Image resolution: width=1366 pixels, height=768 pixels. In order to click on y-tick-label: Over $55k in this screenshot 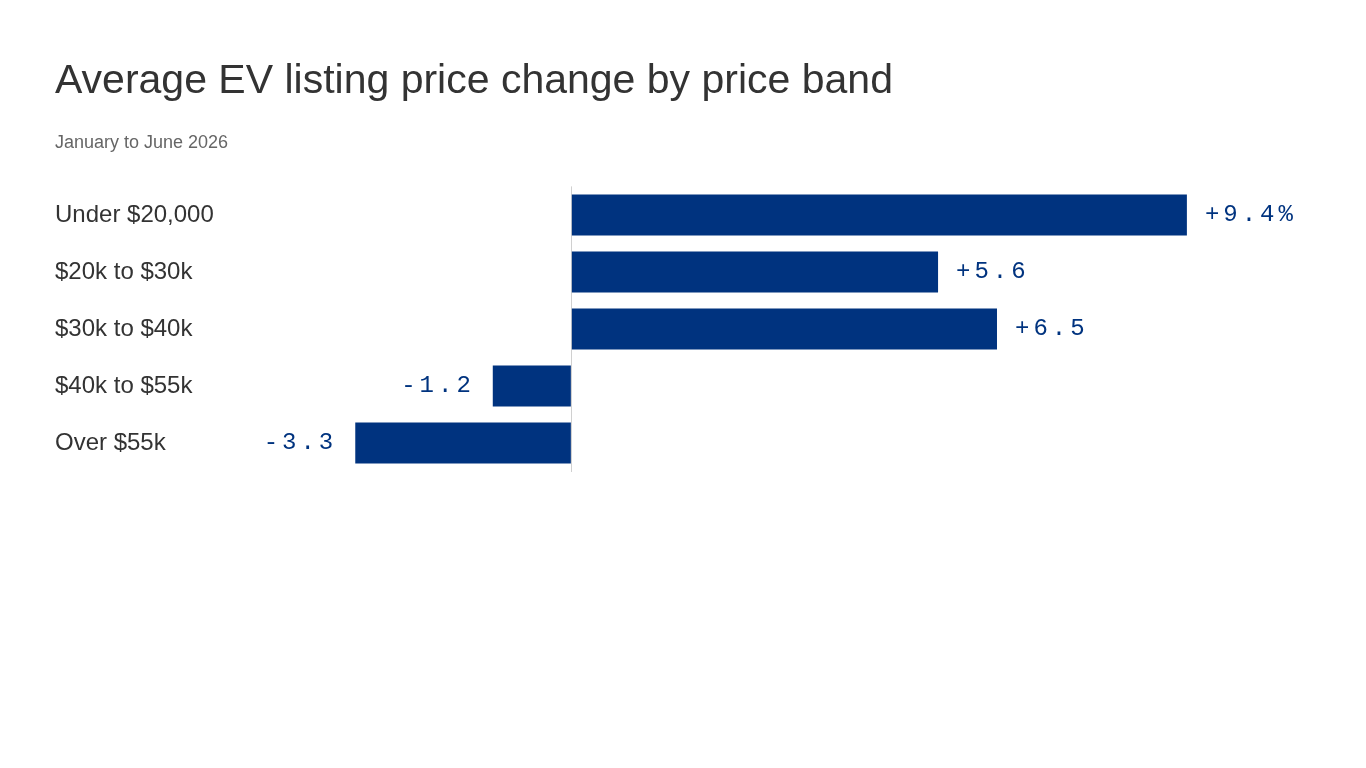, I will do `click(111, 441)`.